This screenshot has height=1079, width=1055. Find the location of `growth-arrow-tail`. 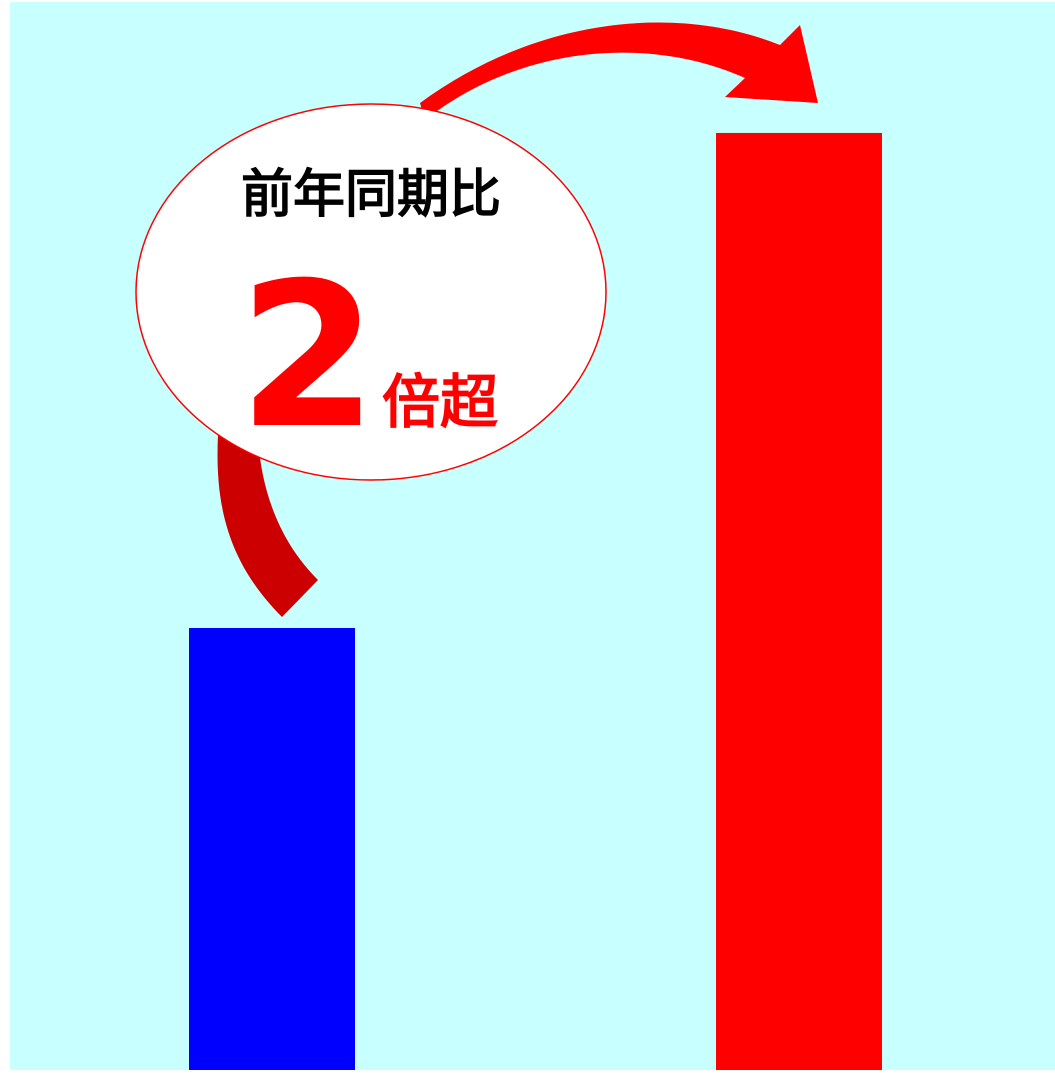

growth-arrow-tail is located at coordinates (267, 526).